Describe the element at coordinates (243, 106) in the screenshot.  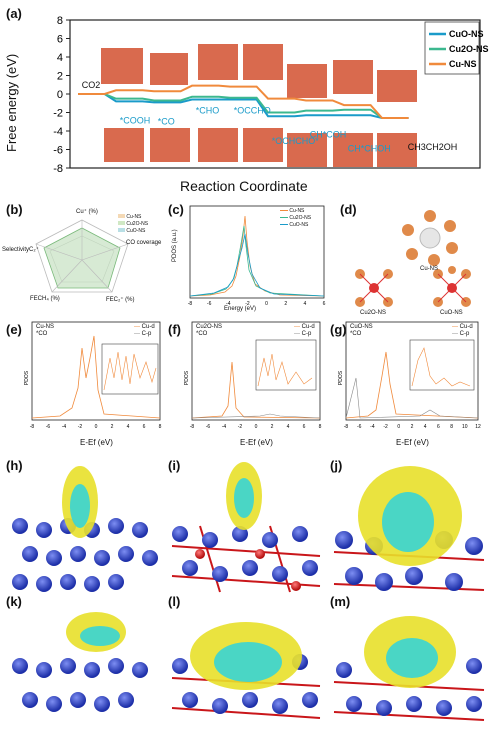
I see `series-line` at that location.